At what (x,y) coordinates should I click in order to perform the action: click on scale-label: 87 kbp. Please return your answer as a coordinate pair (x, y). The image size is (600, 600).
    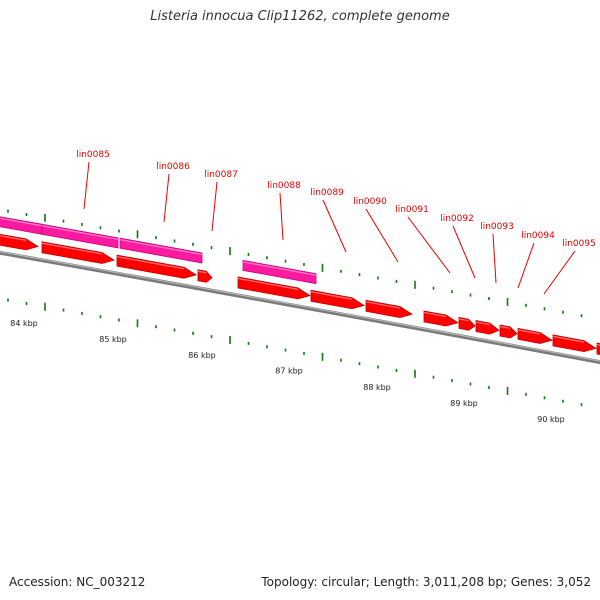
    Looking at the image, I should click on (289, 371).